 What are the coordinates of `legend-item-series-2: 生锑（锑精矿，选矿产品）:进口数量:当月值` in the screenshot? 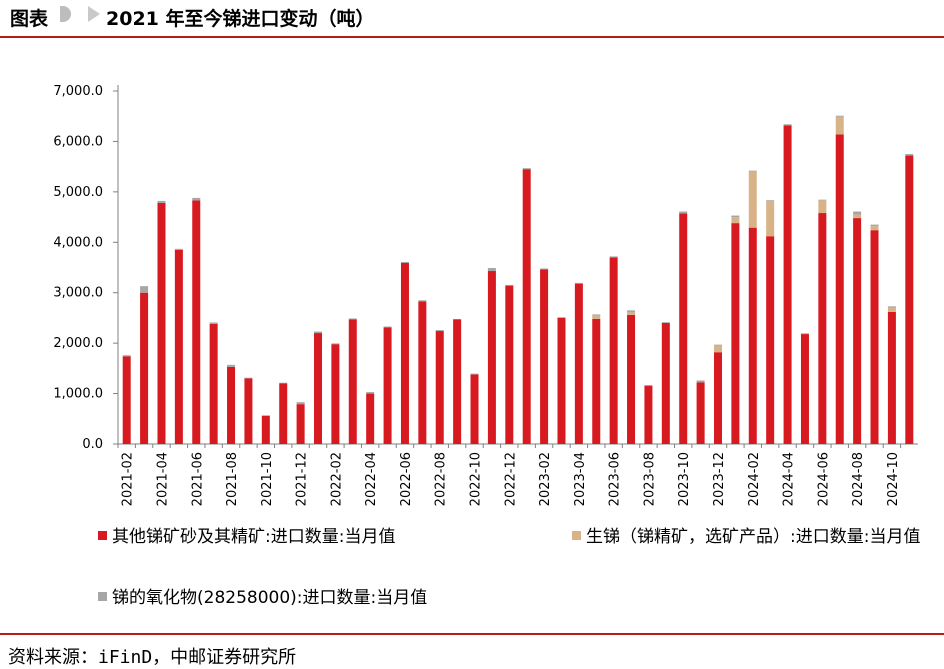 It's located at (746, 534).